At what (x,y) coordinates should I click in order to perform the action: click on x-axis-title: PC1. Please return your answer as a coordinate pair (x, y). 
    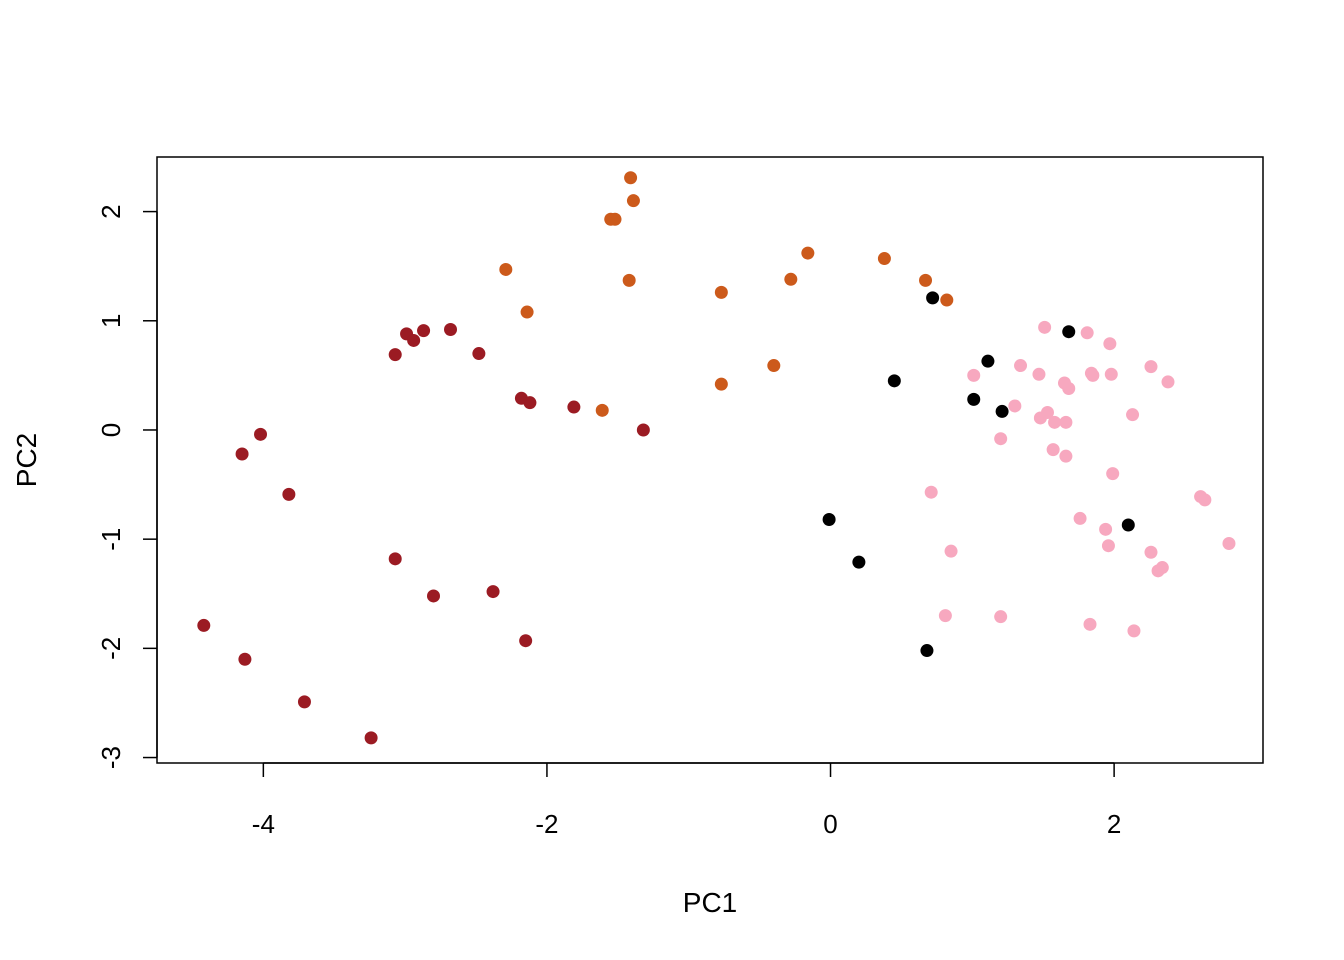
    Looking at the image, I should click on (710, 902).